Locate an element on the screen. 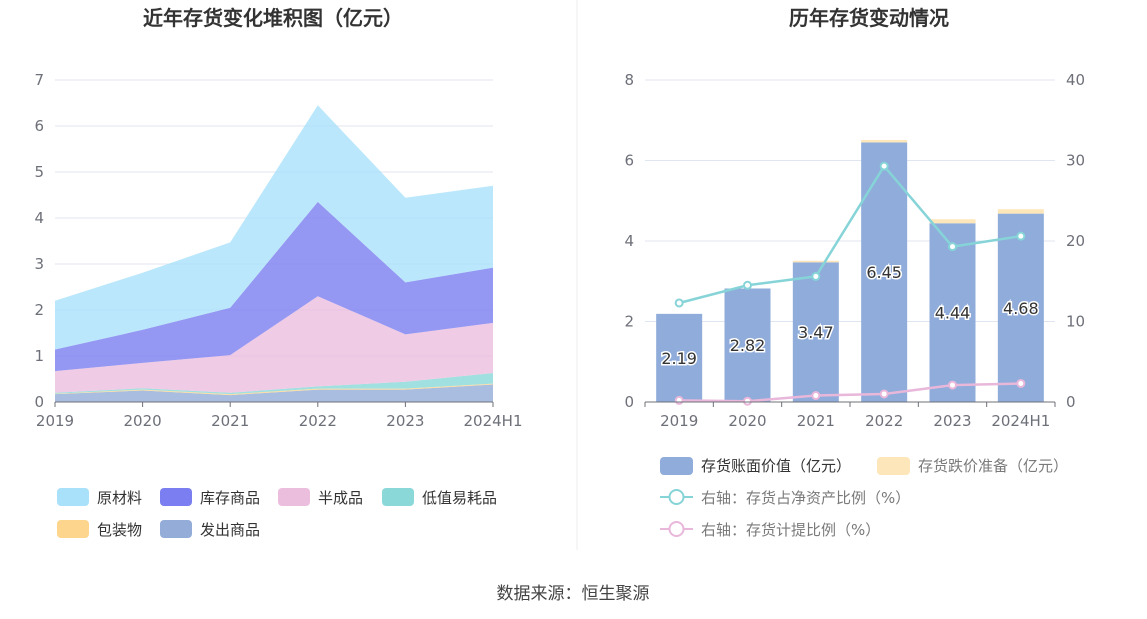 The height and width of the screenshot is (619, 1147). area-x-tick: 2020 is located at coordinates (143, 421).